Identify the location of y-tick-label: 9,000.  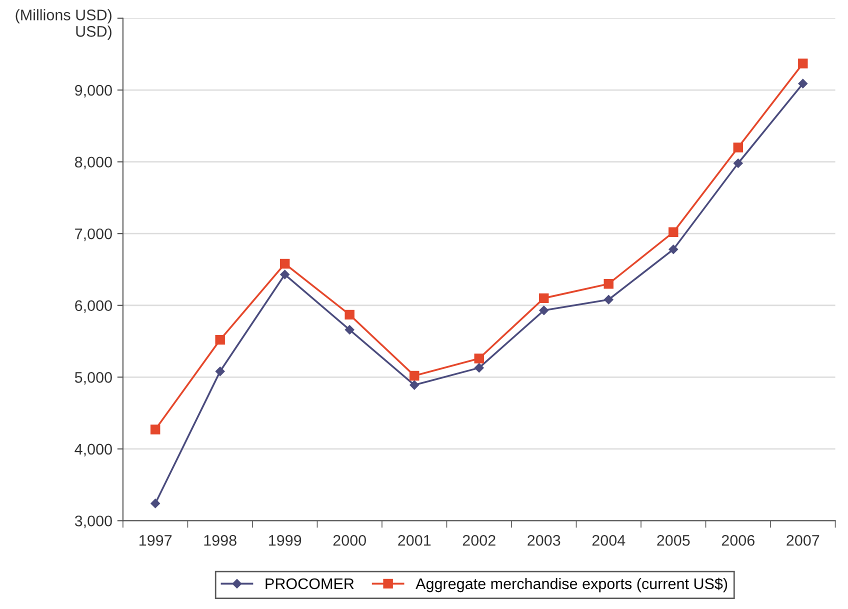
(93, 91).